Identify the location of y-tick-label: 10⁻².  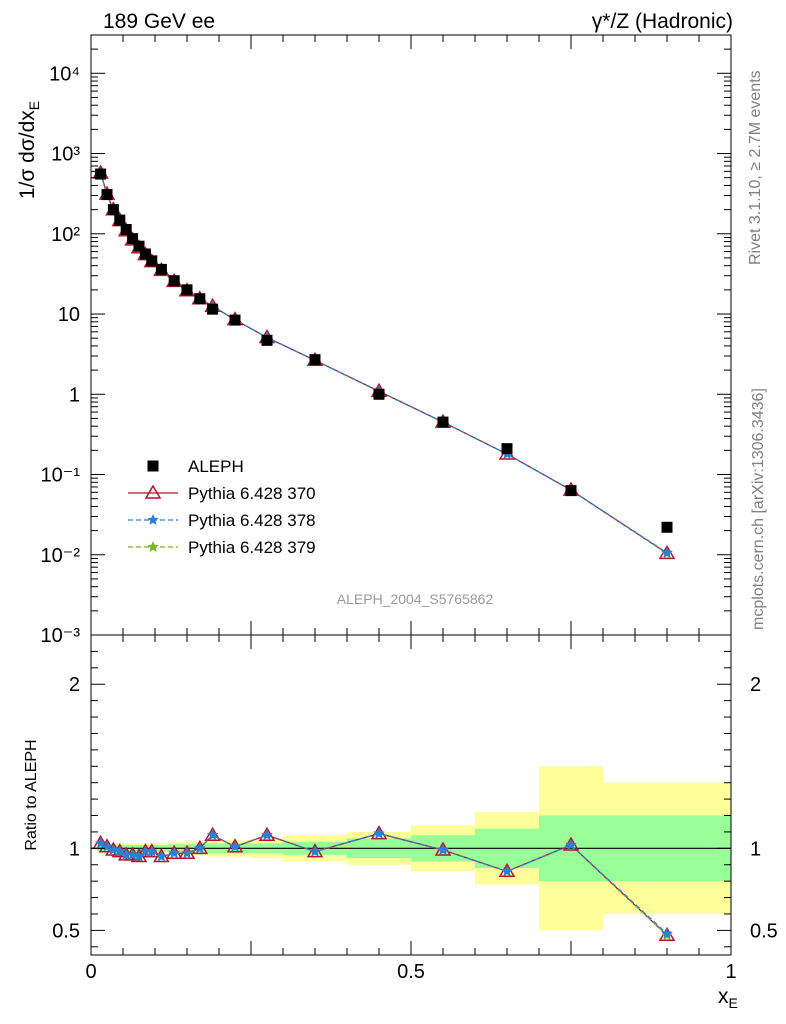
(61, 556).